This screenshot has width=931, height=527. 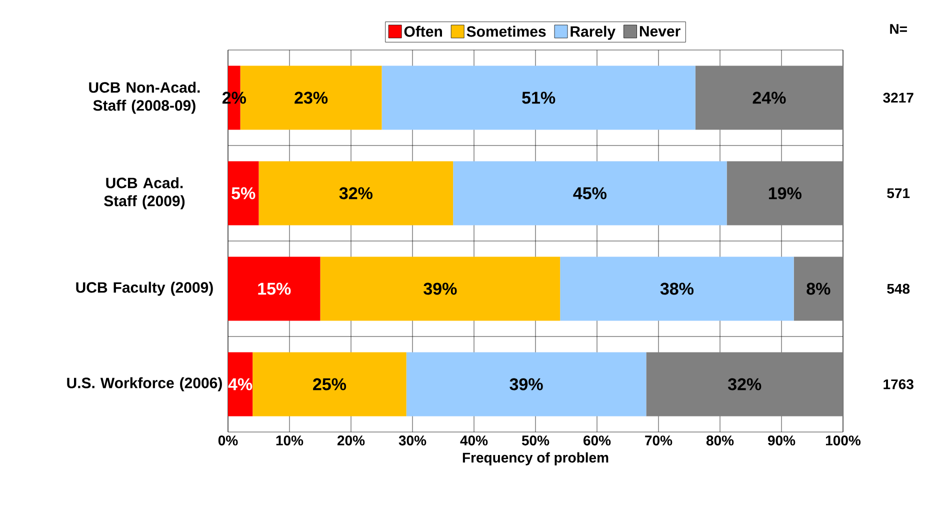 What do you see at coordinates (144, 289) in the screenshot?
I see `y-tick-label: UCB Faculty (2009)` at bounding box center [144, 289].